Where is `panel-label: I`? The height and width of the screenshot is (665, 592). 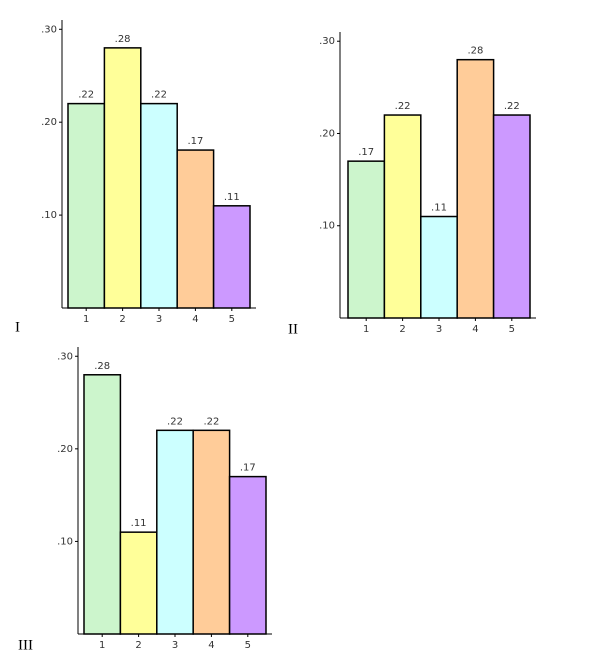
panel-label: I is located at coordinates (17, 327).